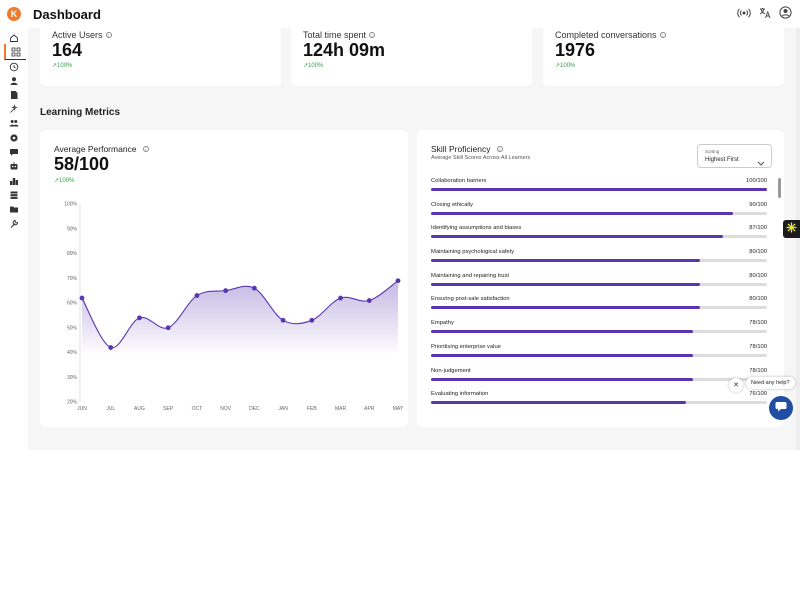 The height and width of the screenshot is (600, 800). I want to click on sidebar-item-chat-bubble, so click(14, 152).